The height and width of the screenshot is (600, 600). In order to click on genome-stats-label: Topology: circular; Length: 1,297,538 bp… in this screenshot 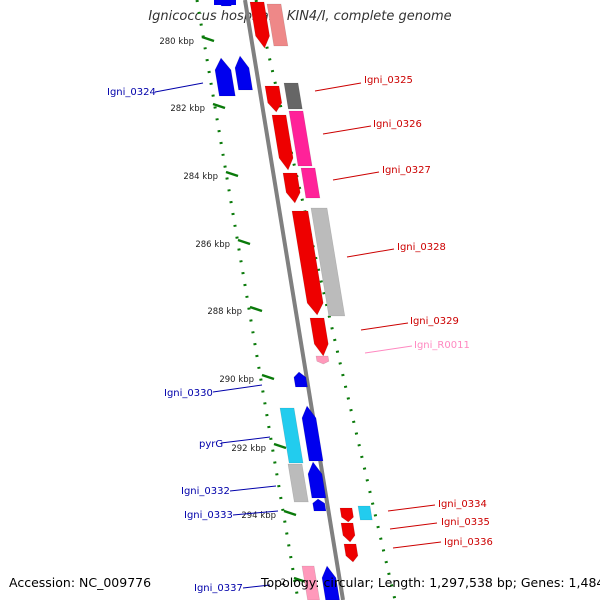, I will do `click(430, 582)`.